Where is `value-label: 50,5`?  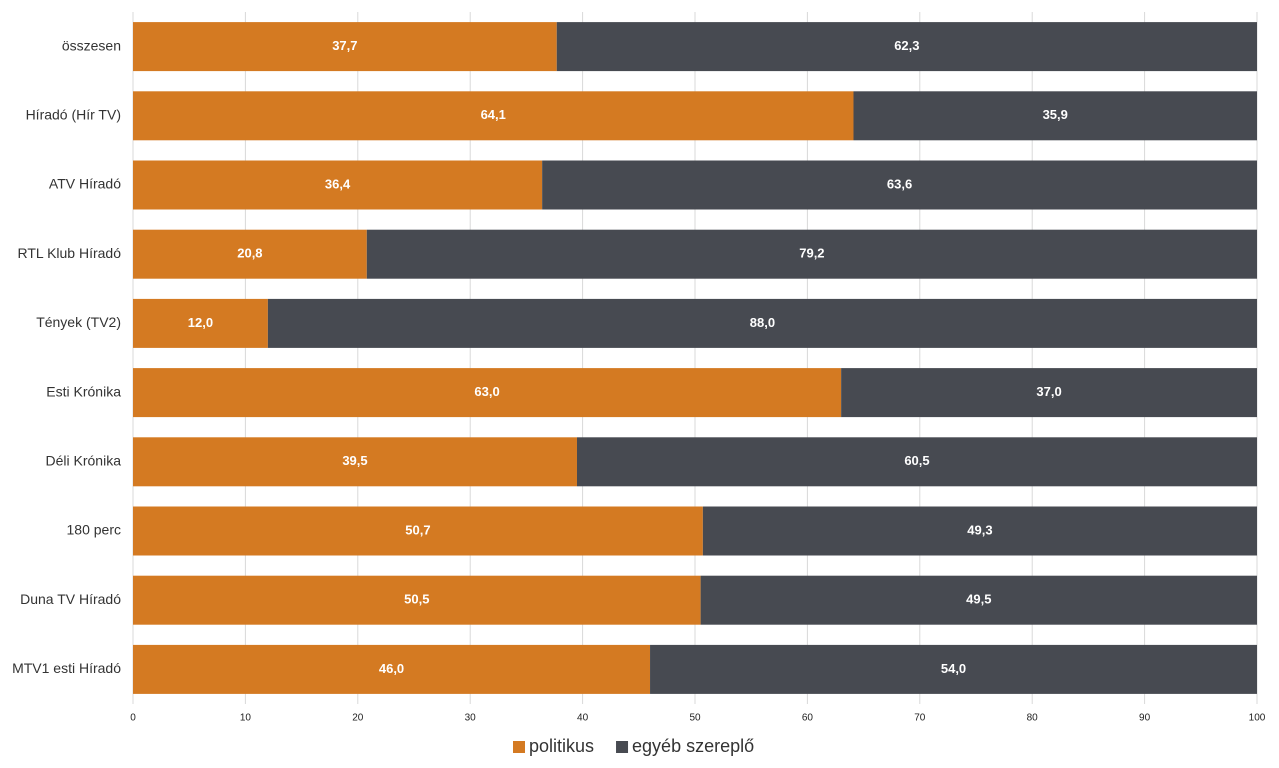
value-label: 50,5 is located at coordinates (416, 599).